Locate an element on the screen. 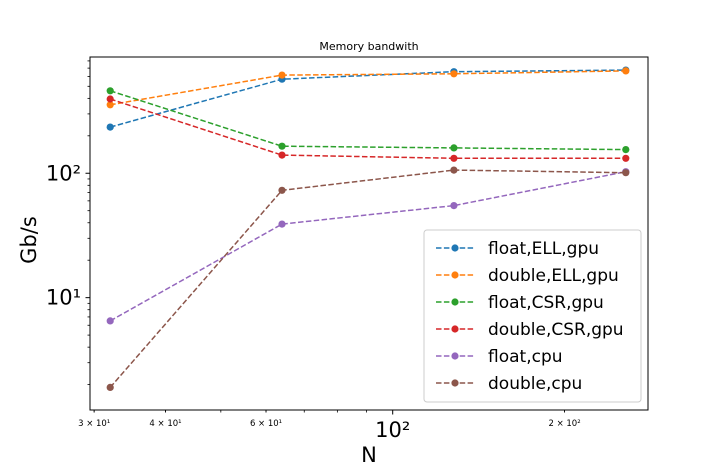 This screenshot has width=720, height=468. x-tick-label-0: 3 × 10¹ is located at coordinates (94, 424).